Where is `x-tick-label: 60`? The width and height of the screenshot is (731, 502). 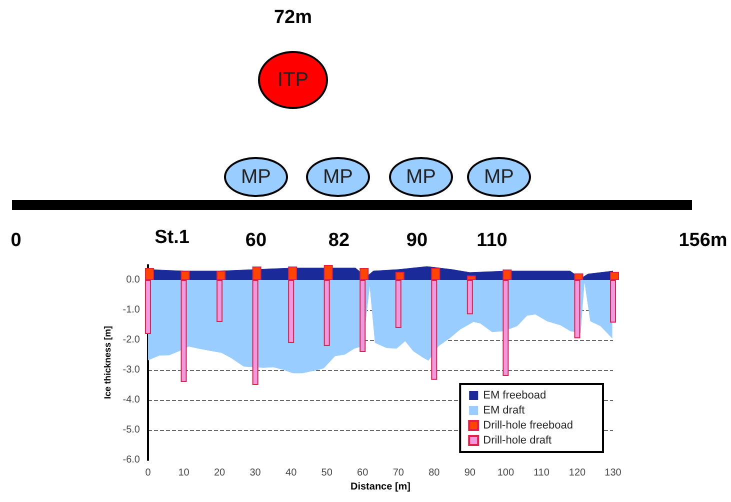
x-tick-label: 60 is located at coordinates (363, 473).